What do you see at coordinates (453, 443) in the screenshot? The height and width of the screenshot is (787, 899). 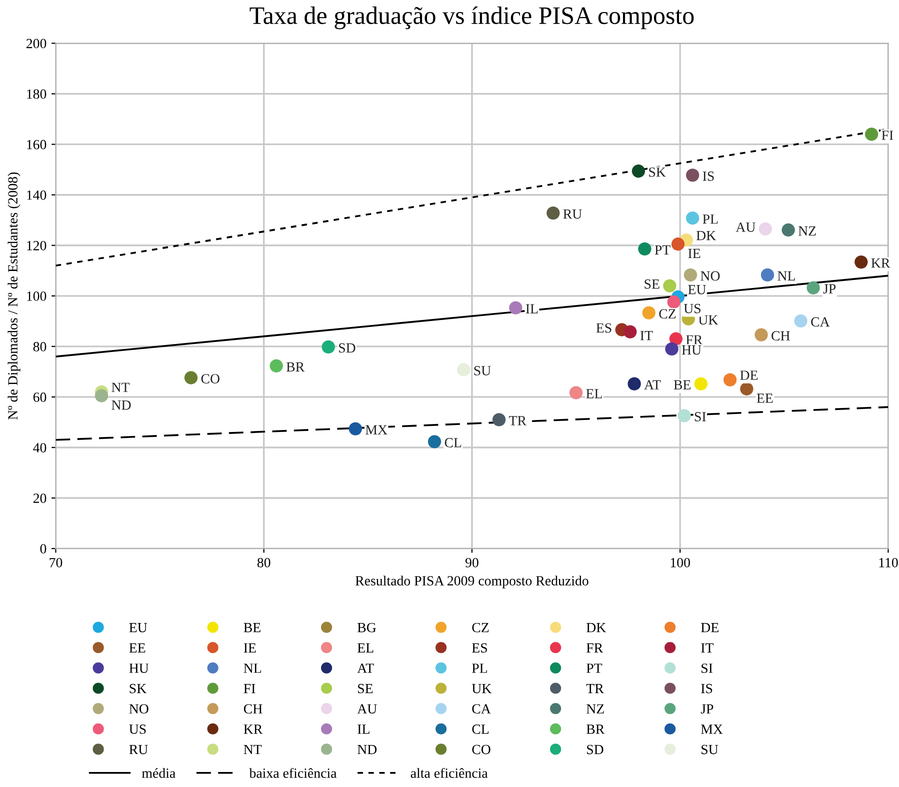 I see `text: CL` at bounding box center [453, 443].